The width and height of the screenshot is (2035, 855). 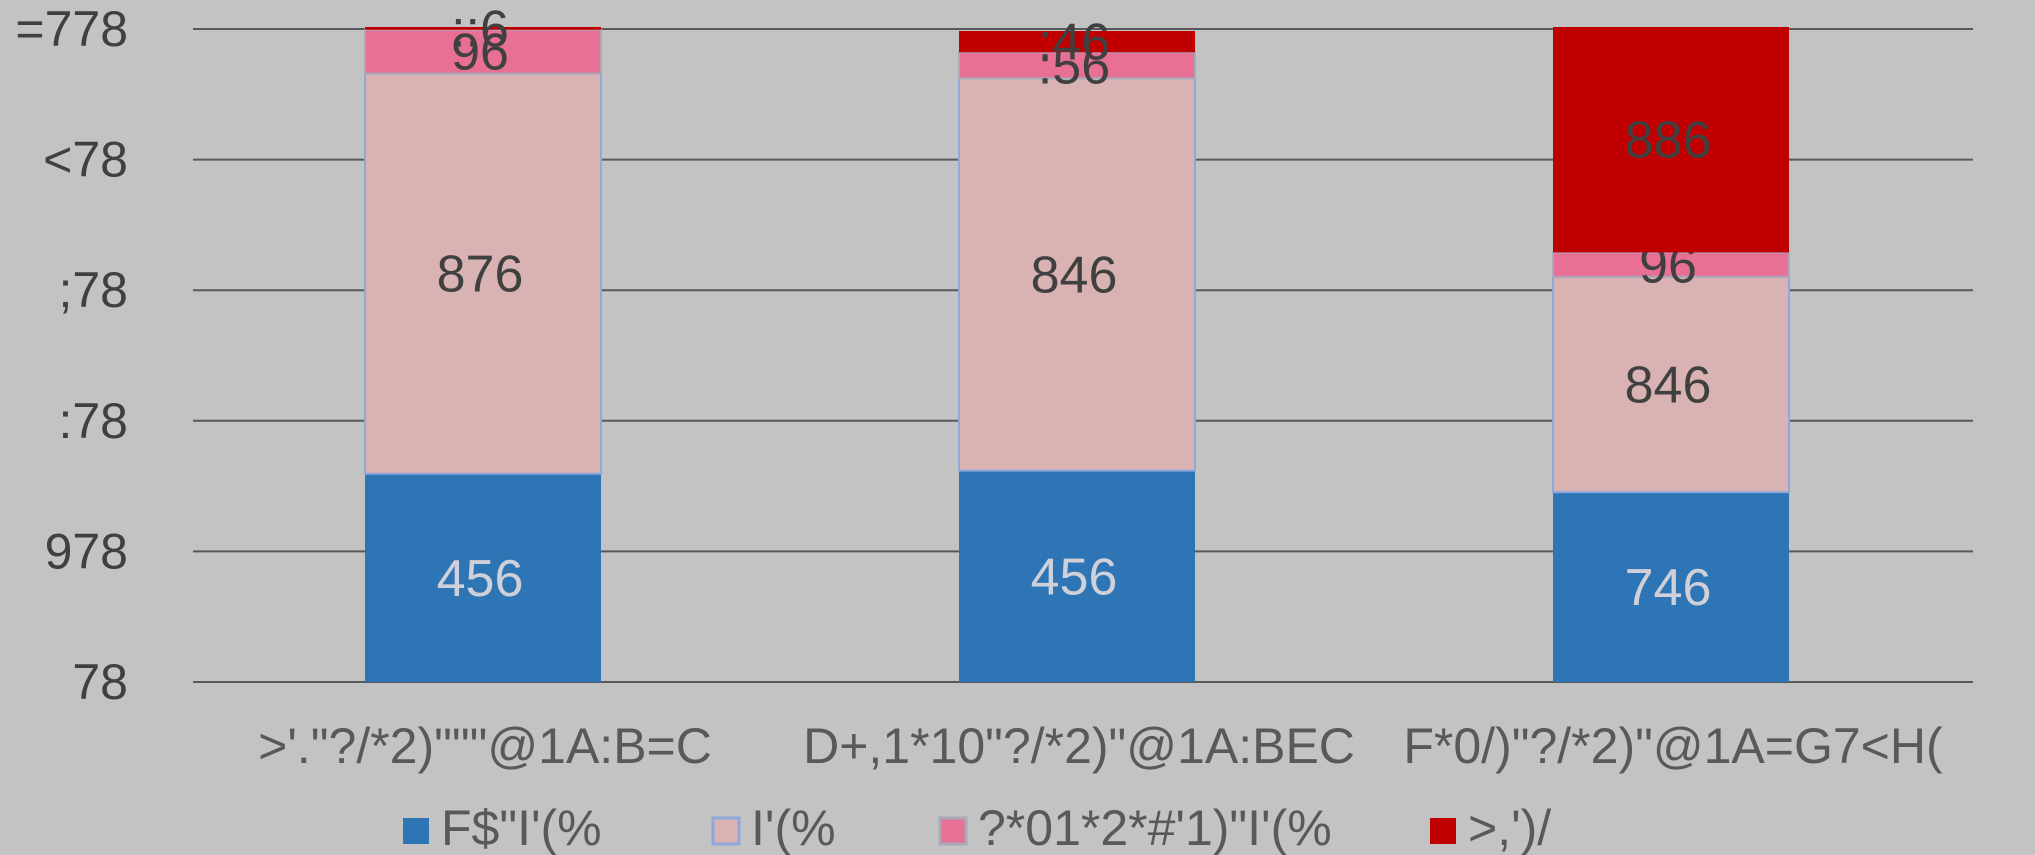 I want to click on data-label: 886, so click(x=1668, y=141).